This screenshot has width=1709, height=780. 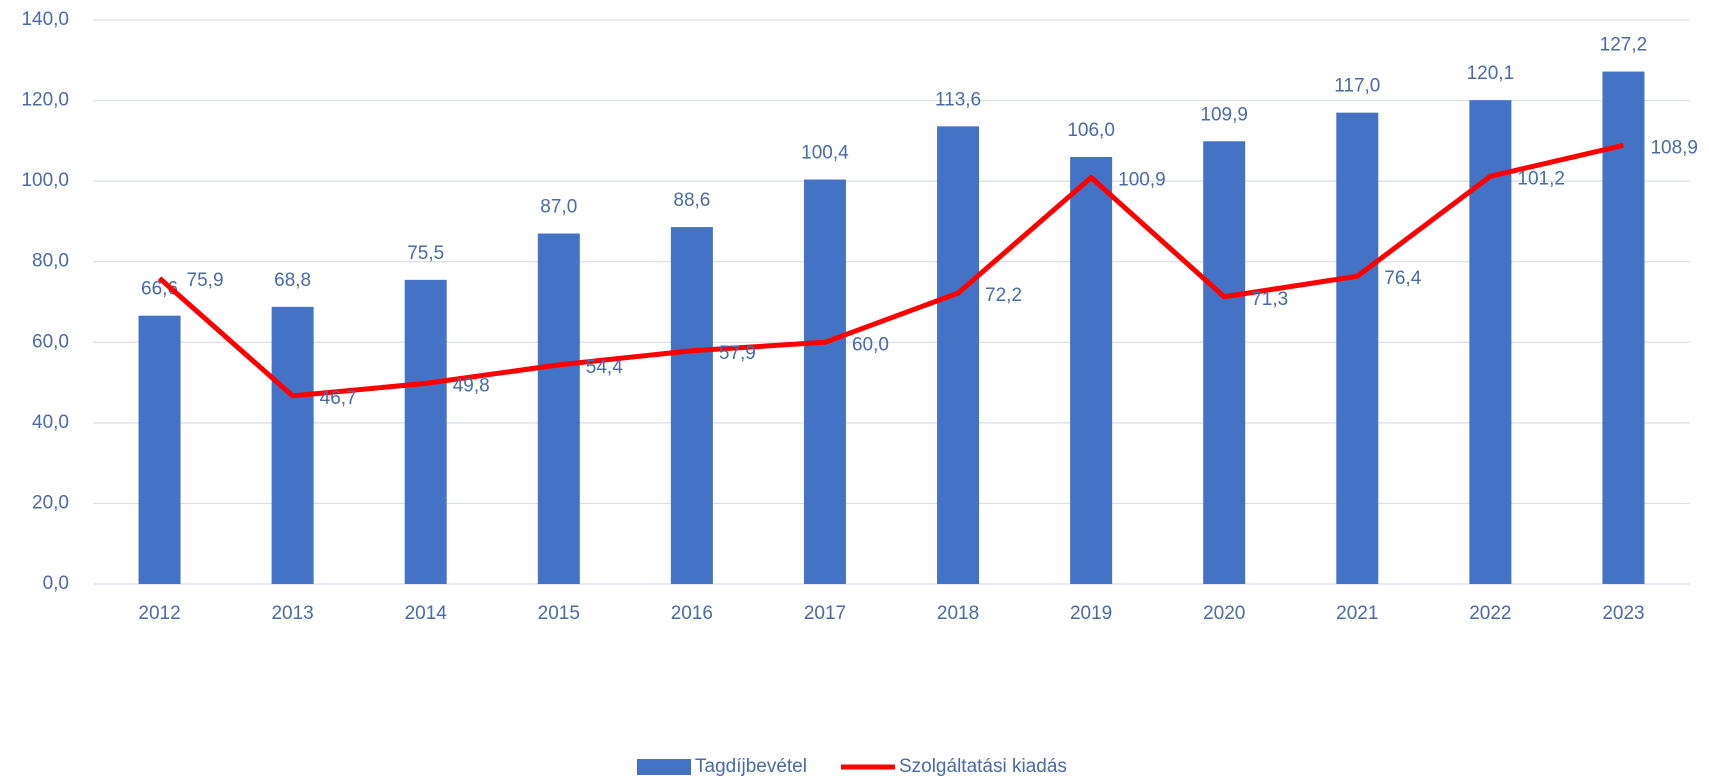 What do you see at coordinates (1491, 73) in the screenshot?
I see `bar-value-label: 120,1` at bounding box center [1491, 73].